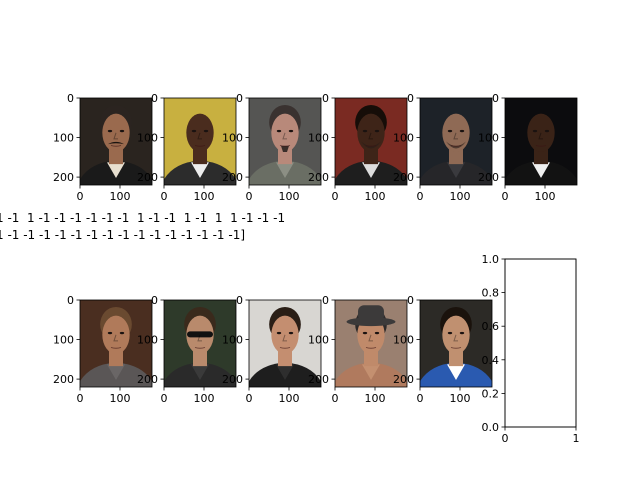 The width and height of the screenshot is (640, 480). I want to click on face-4: 0 100 0 100 200, so click(358, 147).